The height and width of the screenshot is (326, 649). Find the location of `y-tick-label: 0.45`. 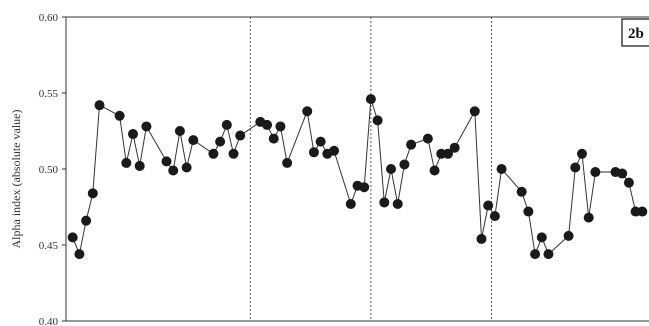

y-tick-label: 0.45 is located at coordinates (49, 246).